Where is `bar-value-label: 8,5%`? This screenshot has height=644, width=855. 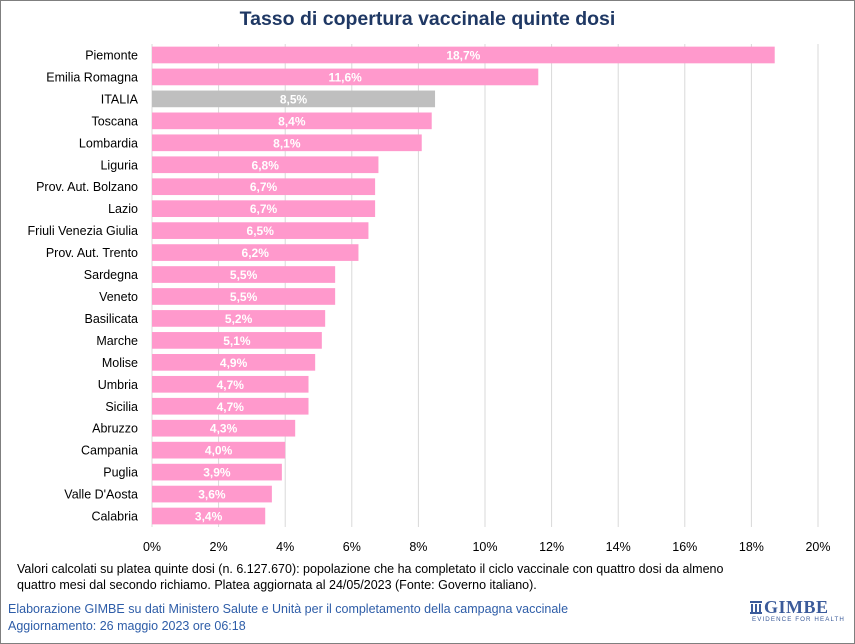 bar-value-label: 8,5% is located at coordinates (294, 99).